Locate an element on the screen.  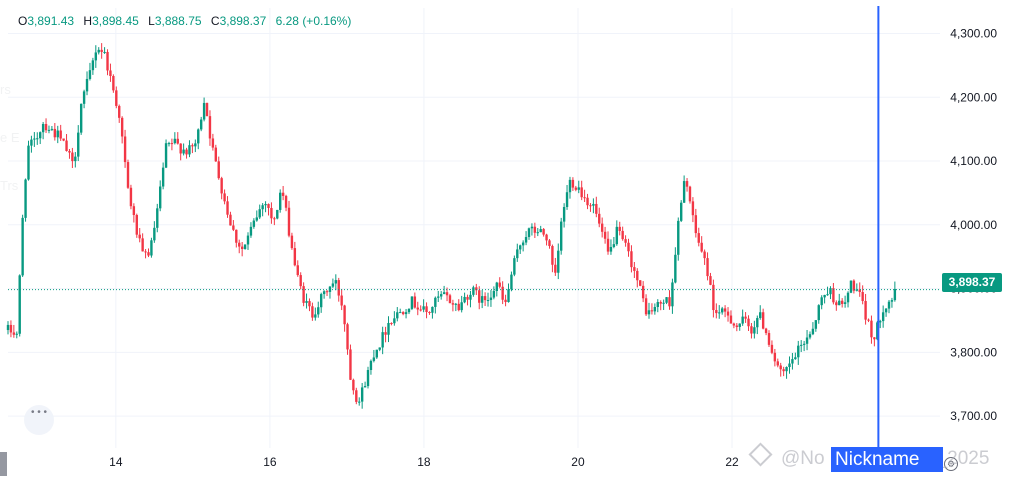
last-price-label: 3,898.37 is located at coordinates (972, 282).